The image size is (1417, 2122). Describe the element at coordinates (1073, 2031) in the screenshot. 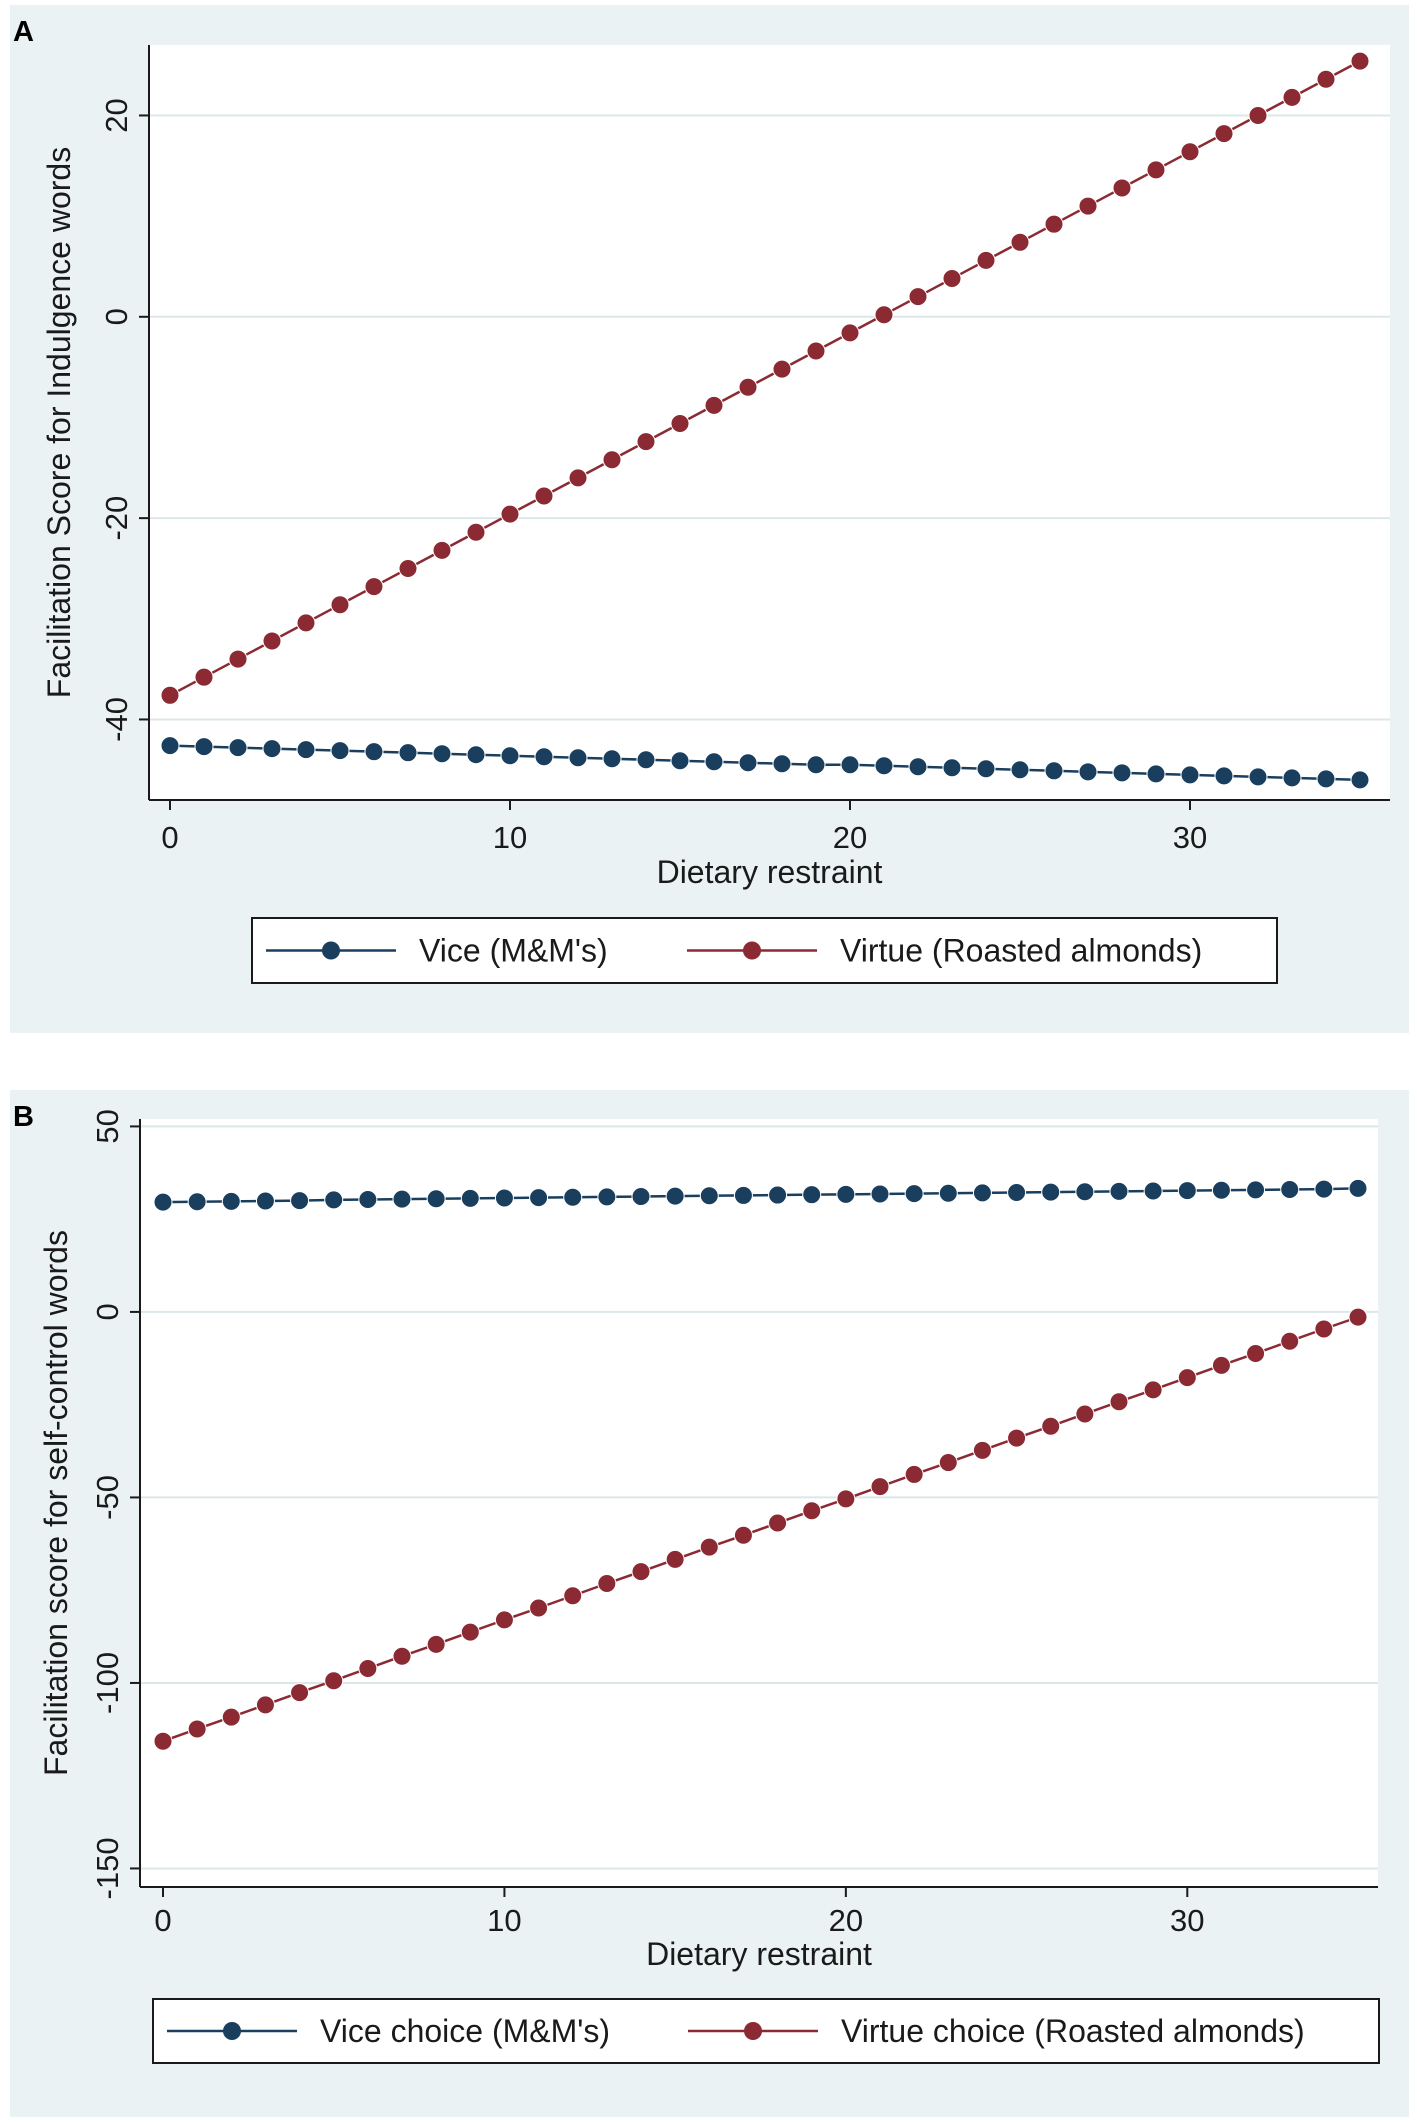

I see `legend-label: Virtue choice (Roasted almonds)` at that location.